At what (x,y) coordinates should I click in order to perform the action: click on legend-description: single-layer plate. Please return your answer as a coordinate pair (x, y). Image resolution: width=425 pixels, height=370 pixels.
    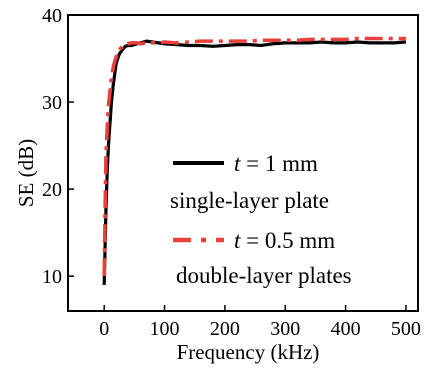
    Looking at the image, I should click on (249, 200).